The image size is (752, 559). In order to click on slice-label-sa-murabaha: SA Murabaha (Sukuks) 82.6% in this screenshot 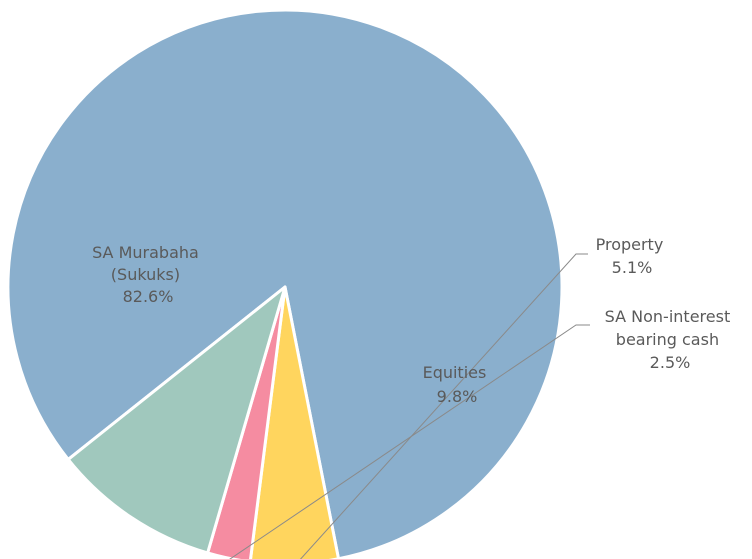, I will do `click(148, 274)`.